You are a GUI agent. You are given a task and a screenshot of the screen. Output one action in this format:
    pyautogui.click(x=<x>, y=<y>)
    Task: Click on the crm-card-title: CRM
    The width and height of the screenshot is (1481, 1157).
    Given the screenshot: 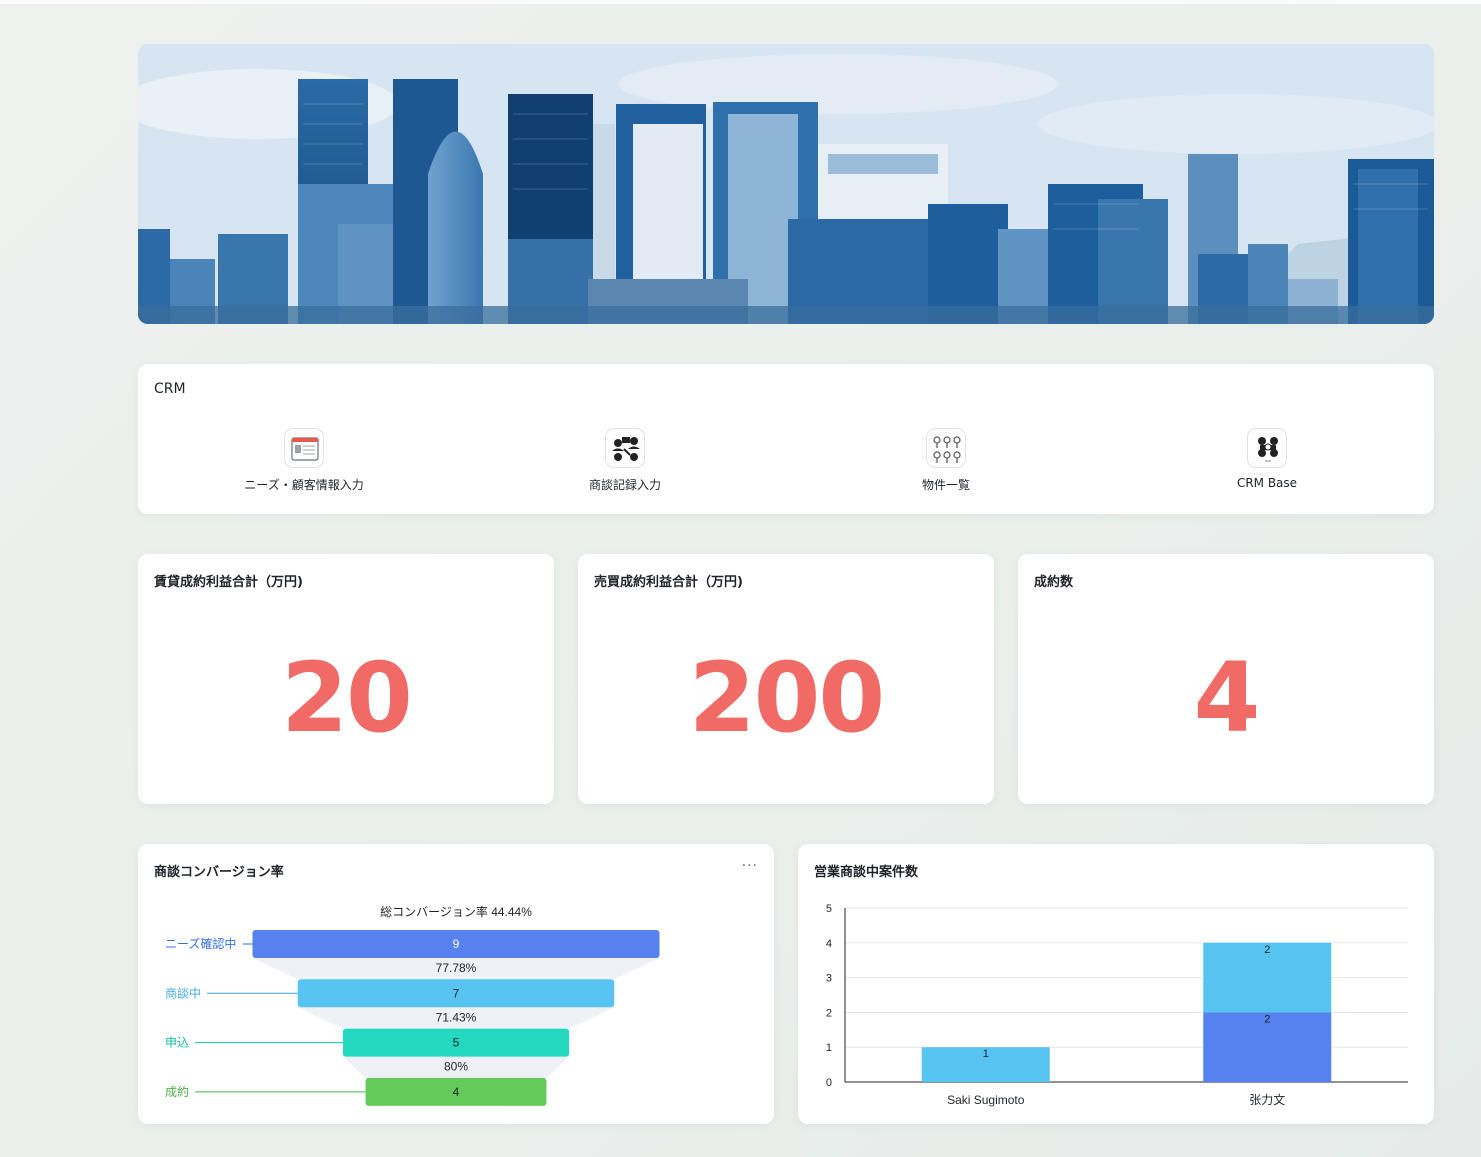 What is the action you would take?
    pyautogui.click(x=170, y=389)
    